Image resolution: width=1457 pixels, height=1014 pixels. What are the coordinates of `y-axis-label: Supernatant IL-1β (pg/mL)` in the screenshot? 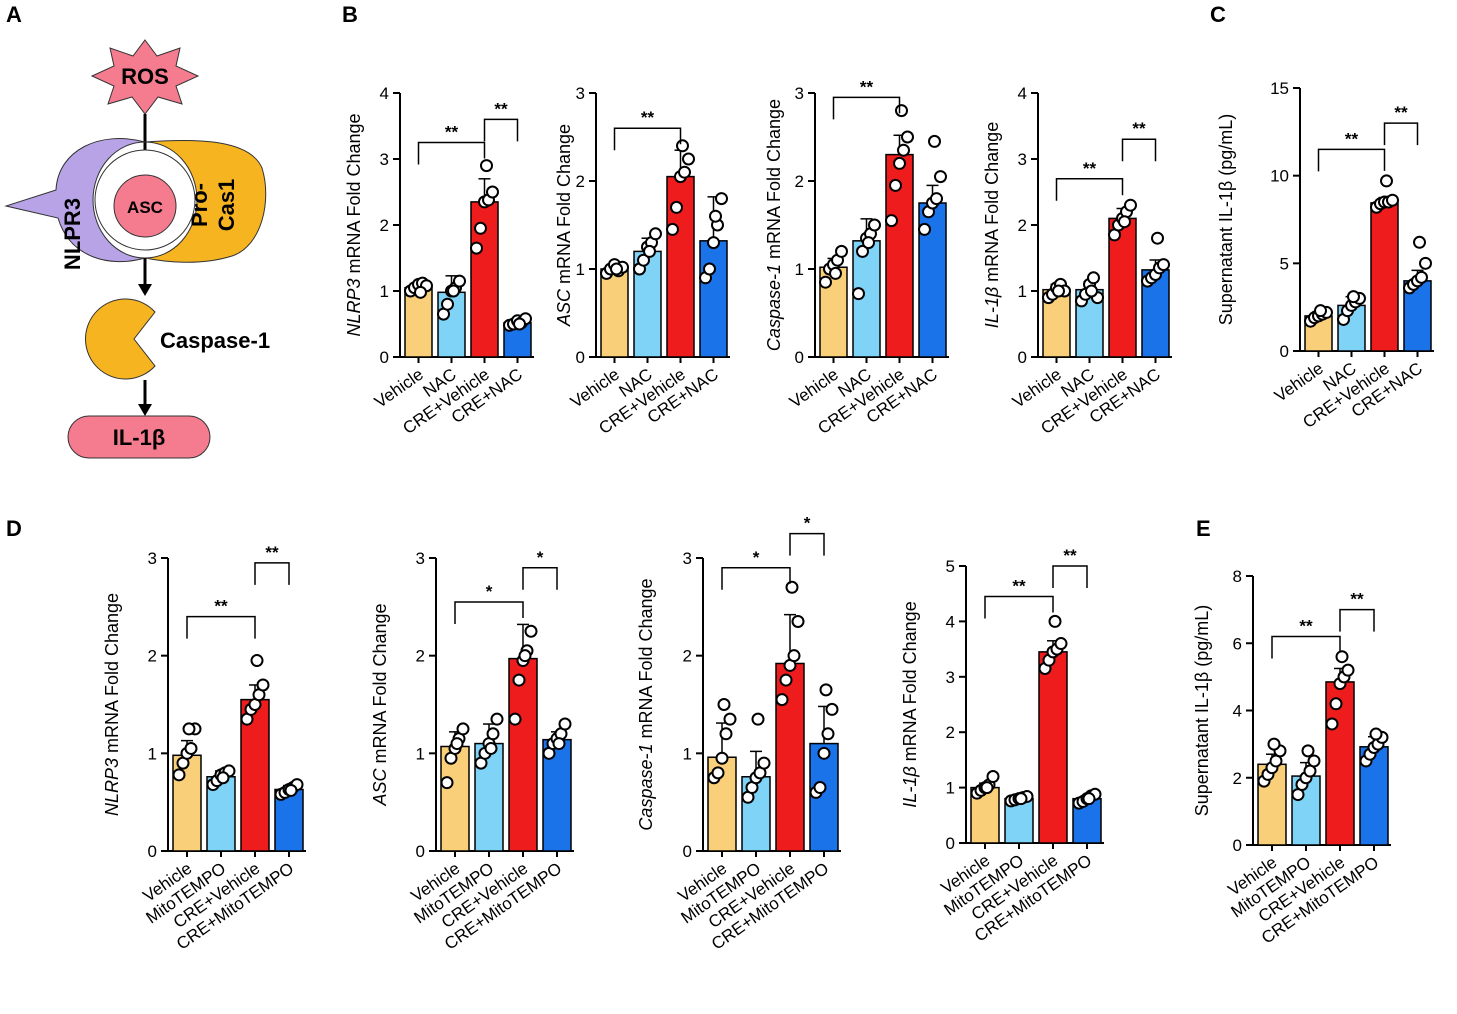 It's located at (1226, 219).